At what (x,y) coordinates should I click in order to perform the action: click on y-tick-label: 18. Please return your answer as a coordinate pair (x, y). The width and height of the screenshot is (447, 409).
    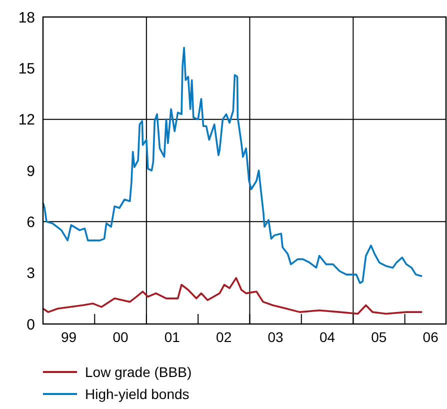
    Looking at the image, I should click on (26, 17).